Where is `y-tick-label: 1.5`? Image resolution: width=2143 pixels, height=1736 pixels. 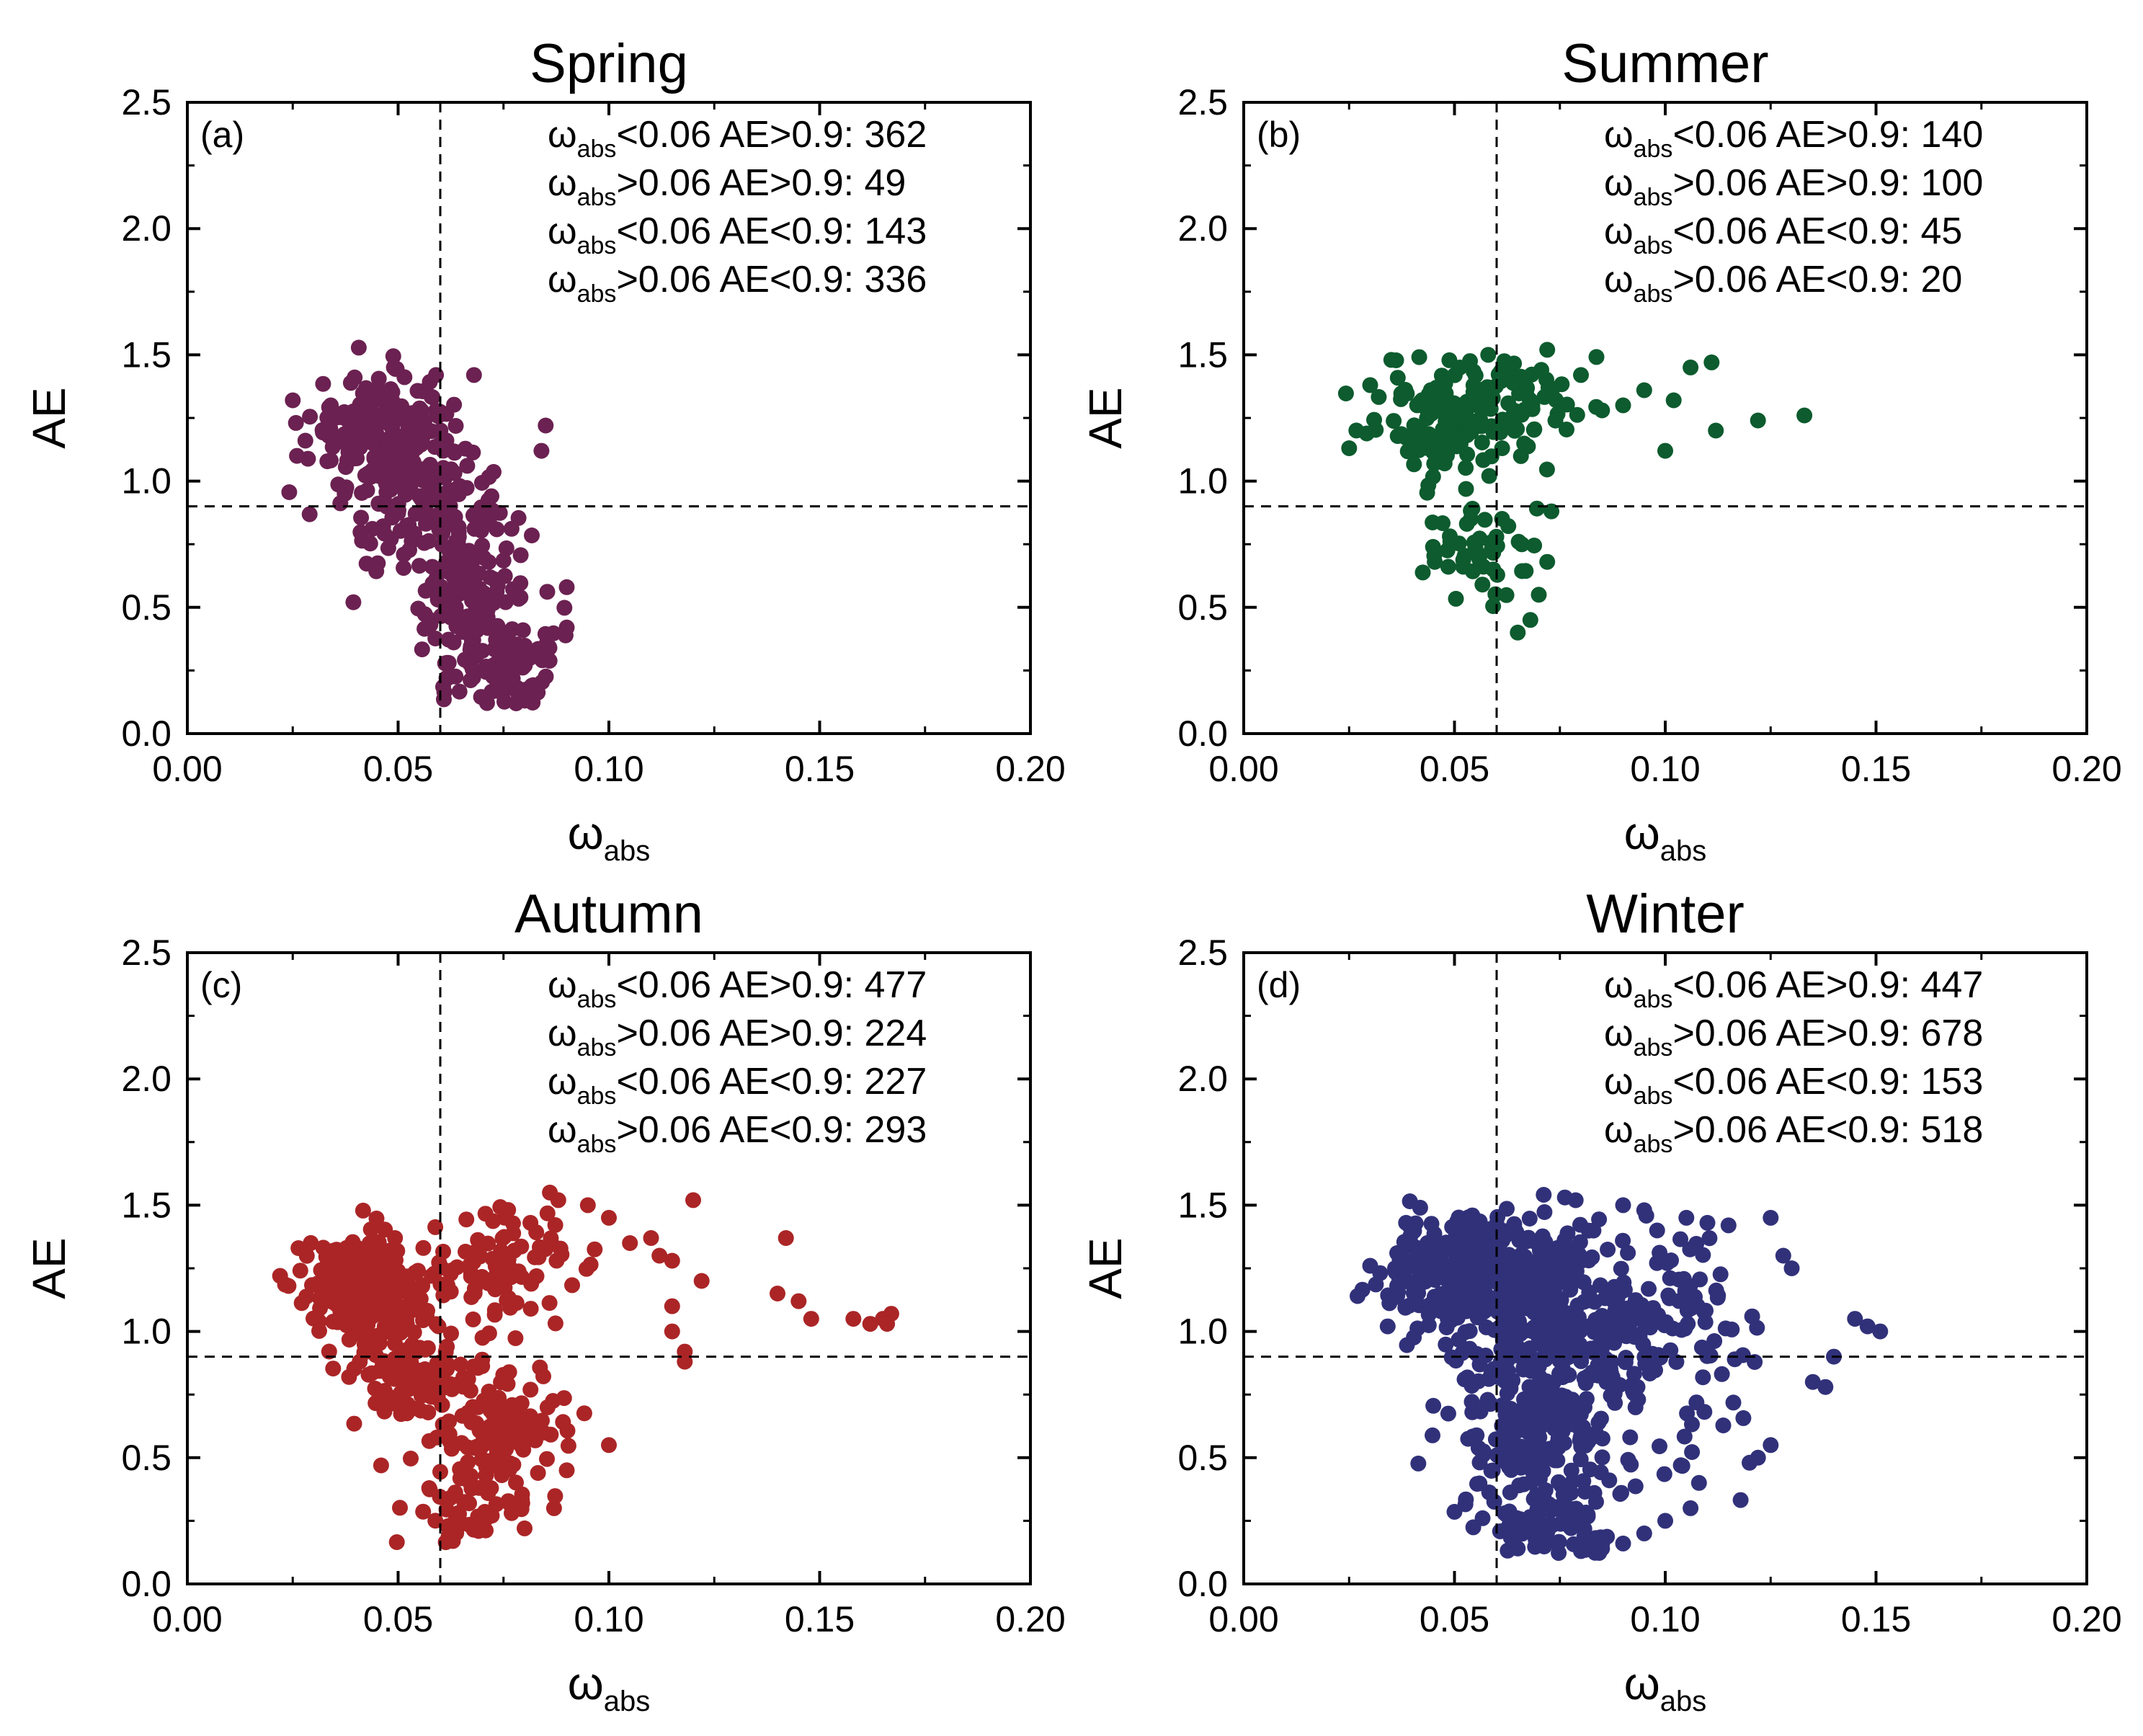 y-tick-label: 1.5 is located at coordinates (1202, 355).